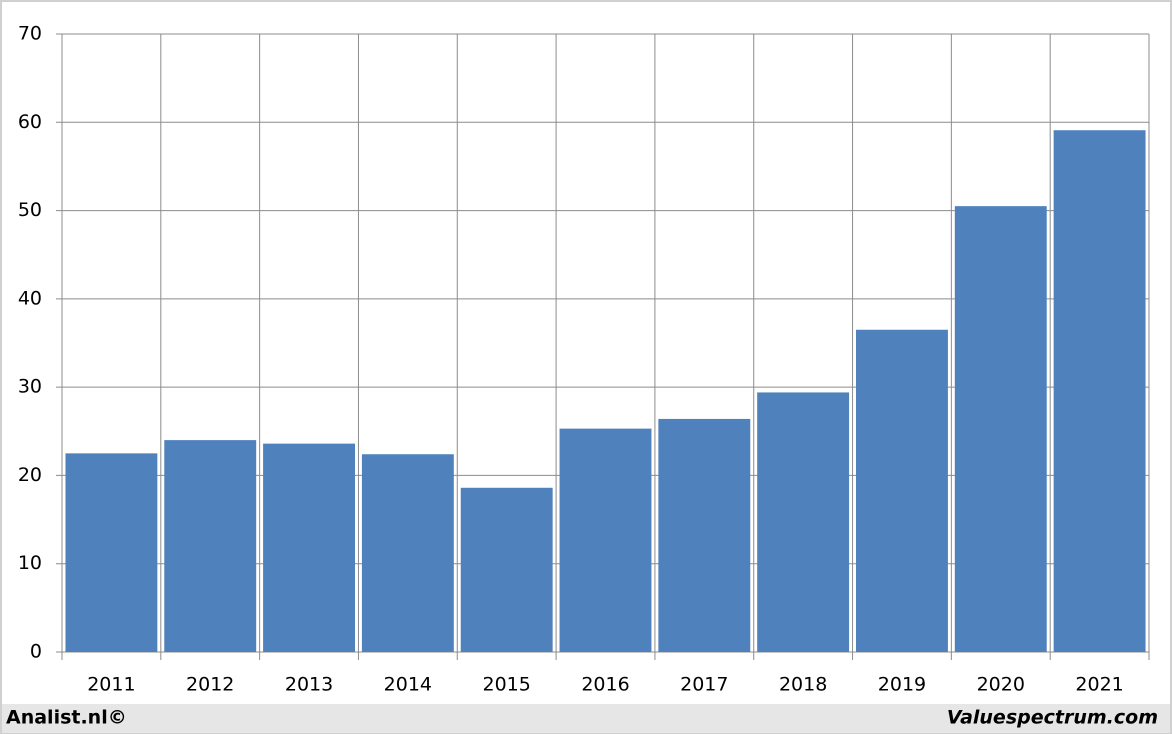  Describe the element at coordinates (111, 685) in the screenshot. I see `x-tick-label: 2011` at that location.